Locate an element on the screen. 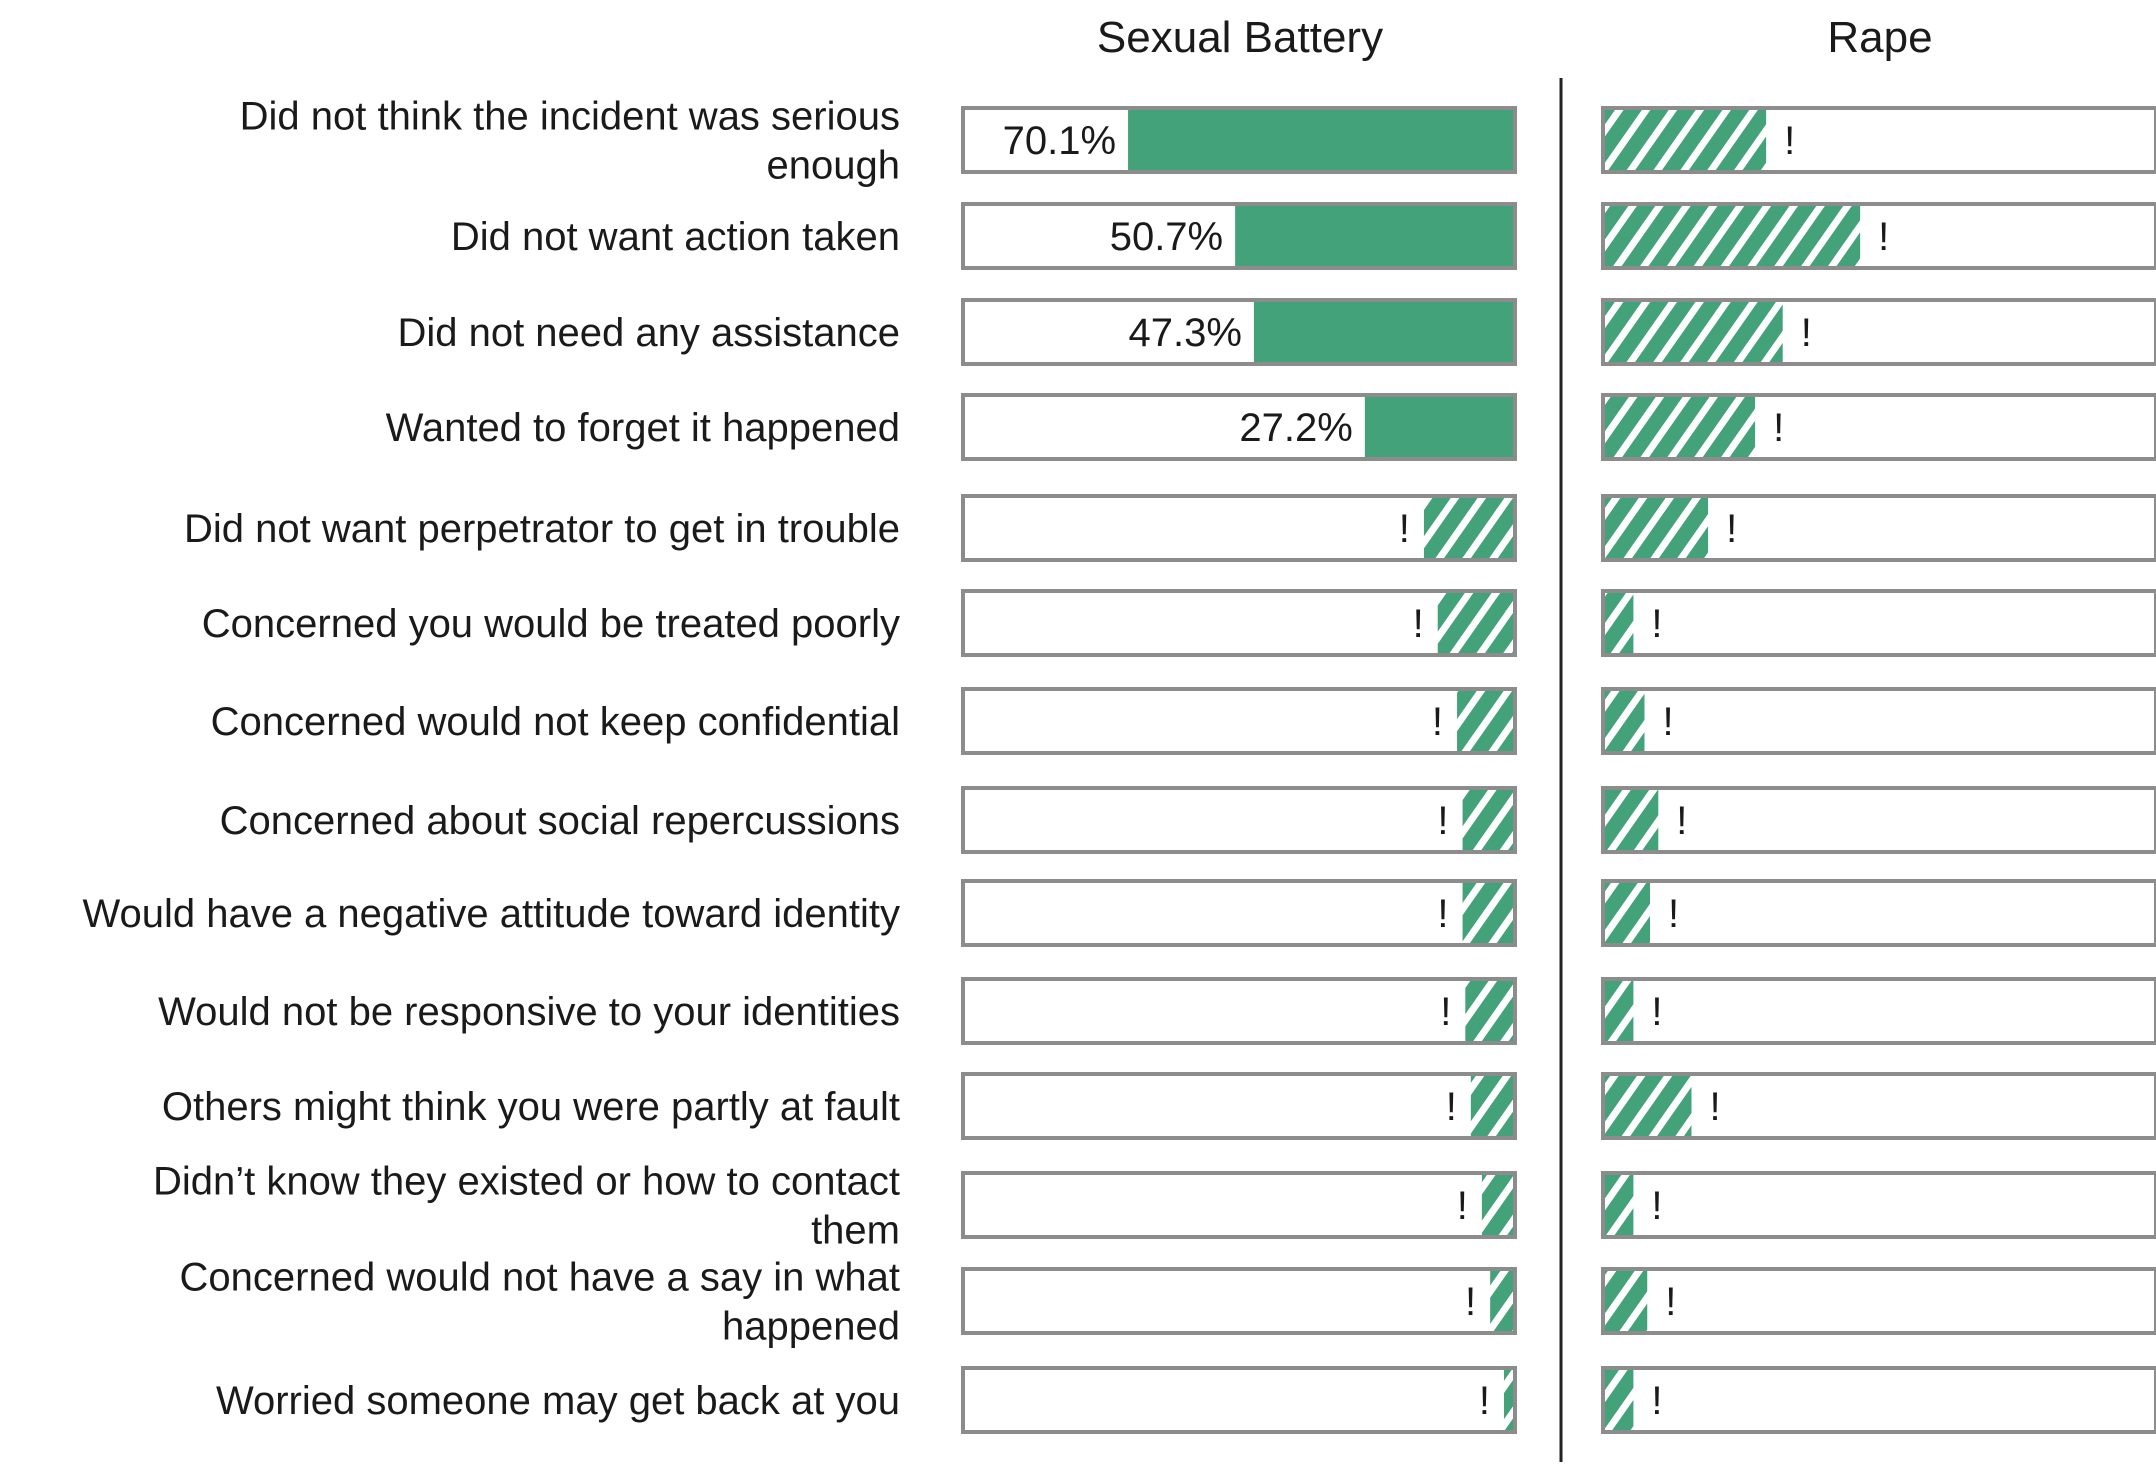  panel-title-sexual-battery: Sexual Battery is located at coordinates (1240, 37).